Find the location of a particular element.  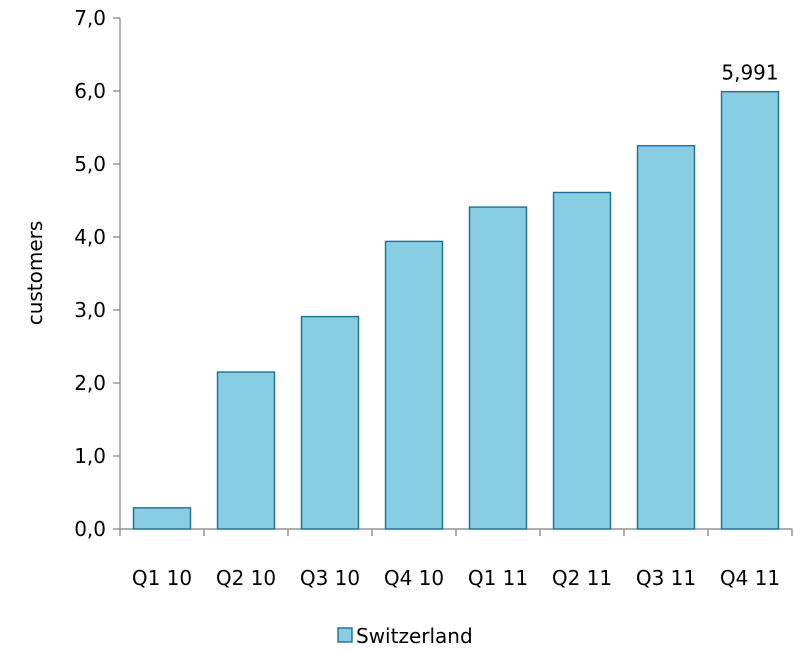

x-tick-label: Q3 11 is located at coordinates (666, 578).